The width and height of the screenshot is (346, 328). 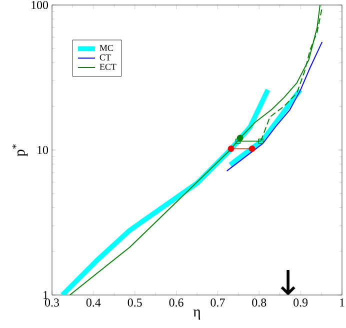 What do you see at coordinates (196, 315) in the screenshot?
I see `x-axis-title: η` at bounding box center [196, 315].